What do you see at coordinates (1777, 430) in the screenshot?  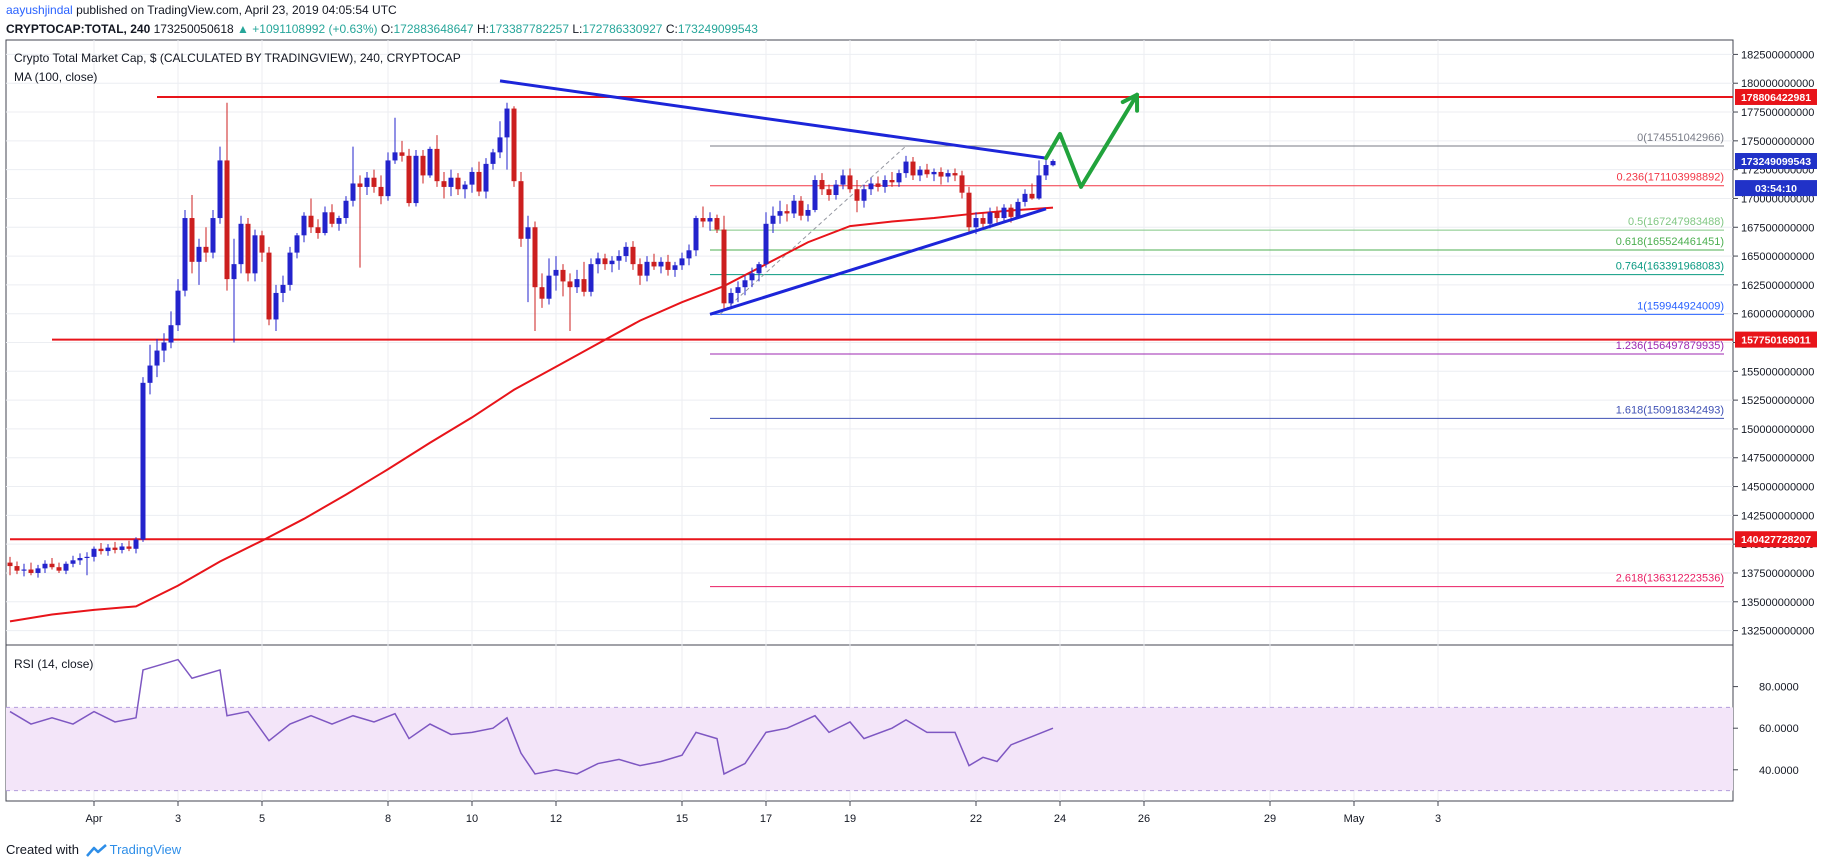 I see `price-tick-label: 150000000000` at bounding box center [1777, 430].